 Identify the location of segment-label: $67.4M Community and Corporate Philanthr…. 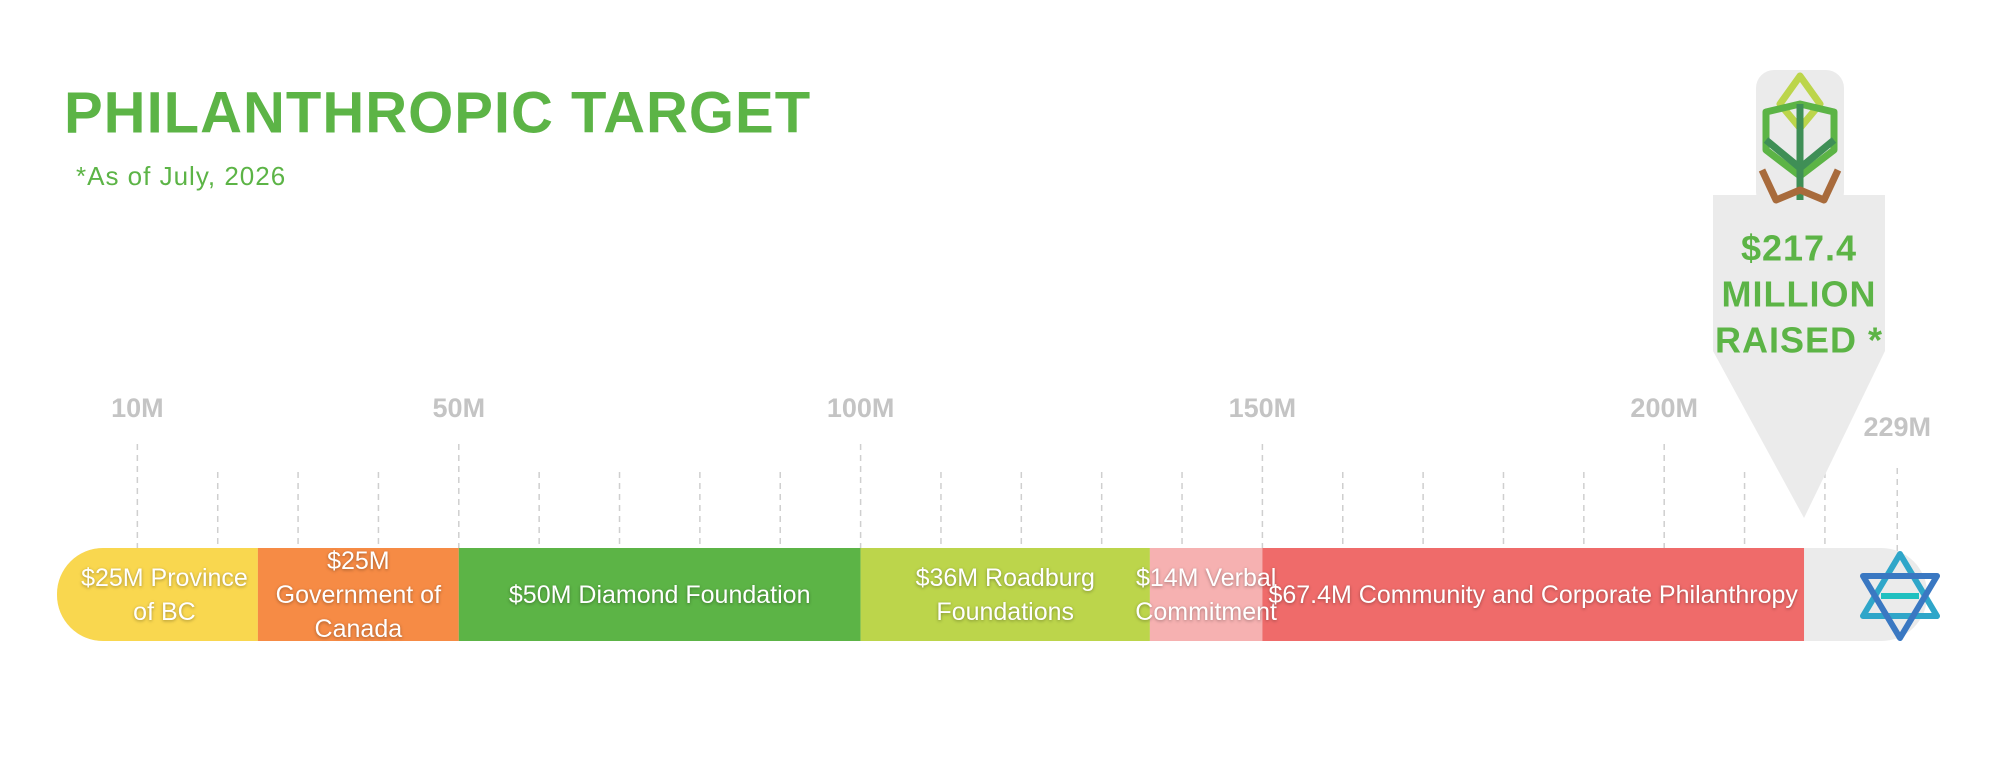
(1533, 594).